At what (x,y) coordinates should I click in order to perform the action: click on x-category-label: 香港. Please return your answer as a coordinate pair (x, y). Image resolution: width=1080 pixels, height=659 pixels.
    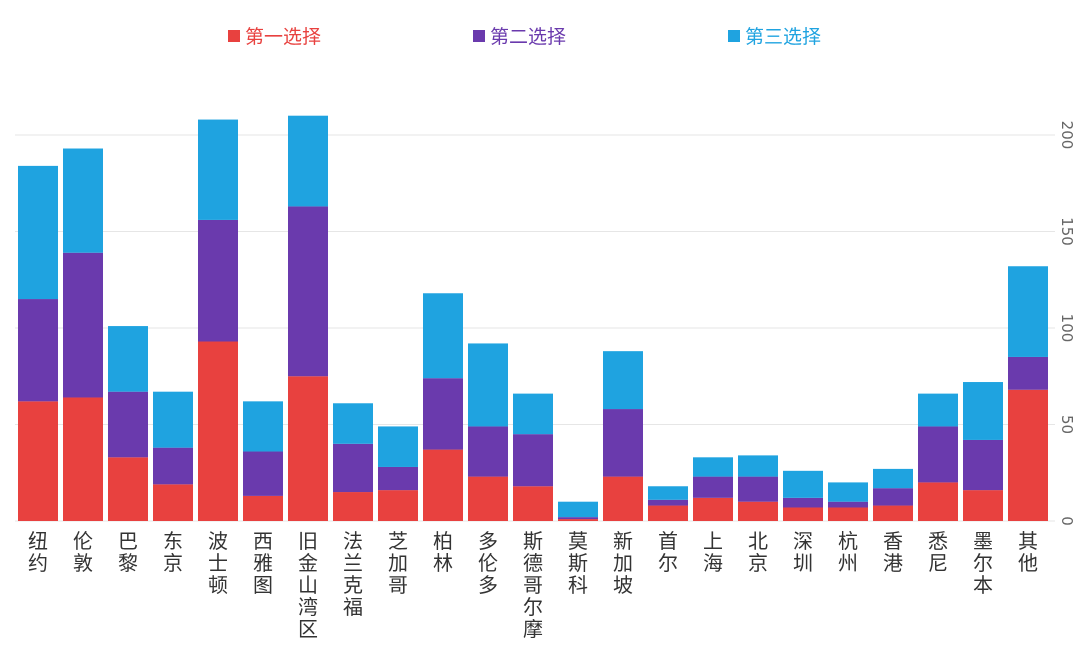
    Looking at the image, I should click on (893, 552).